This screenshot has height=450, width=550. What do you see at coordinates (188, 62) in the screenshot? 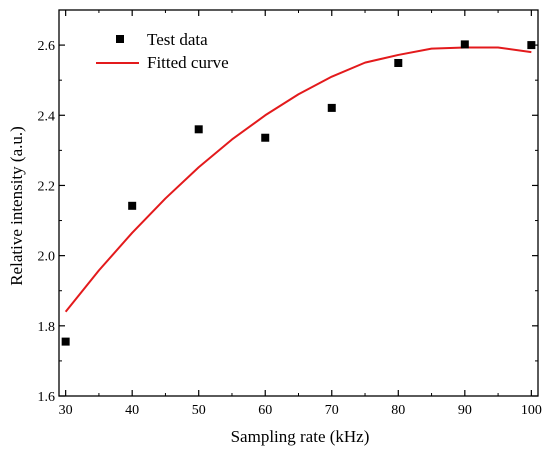
I see `legend-label-fitted-curve: Fitted curve` at bounding box center [188, 62].